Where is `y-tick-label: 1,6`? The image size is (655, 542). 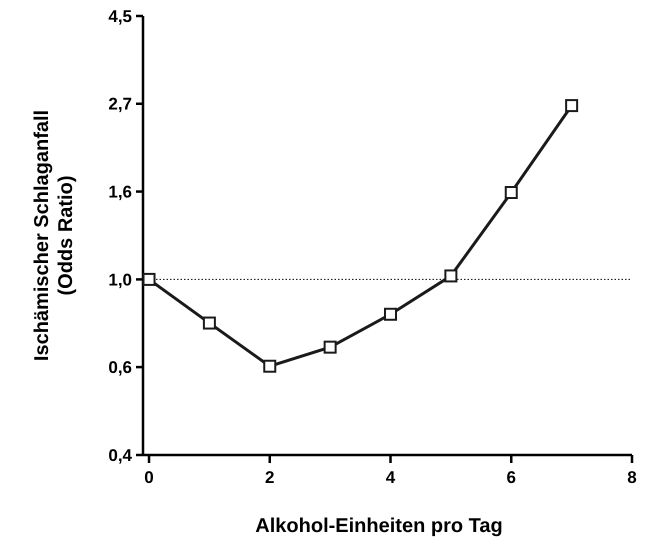 y-tick-label: 1,6 is located at coordinates (120, 192).